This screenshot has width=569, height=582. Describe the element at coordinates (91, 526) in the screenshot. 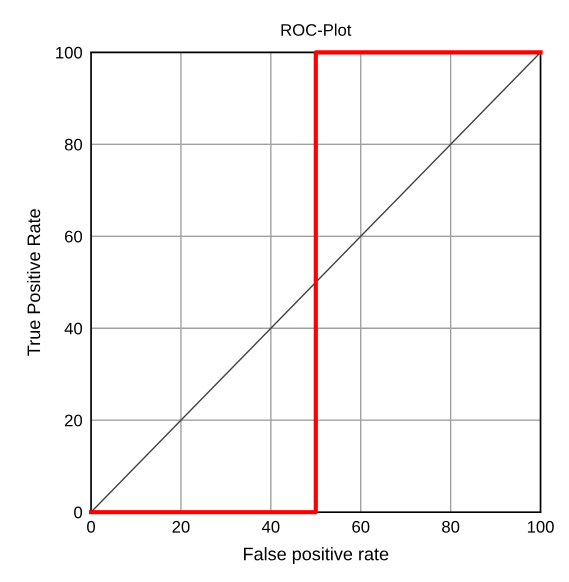

I see `x-tick-label: 0` at that location.